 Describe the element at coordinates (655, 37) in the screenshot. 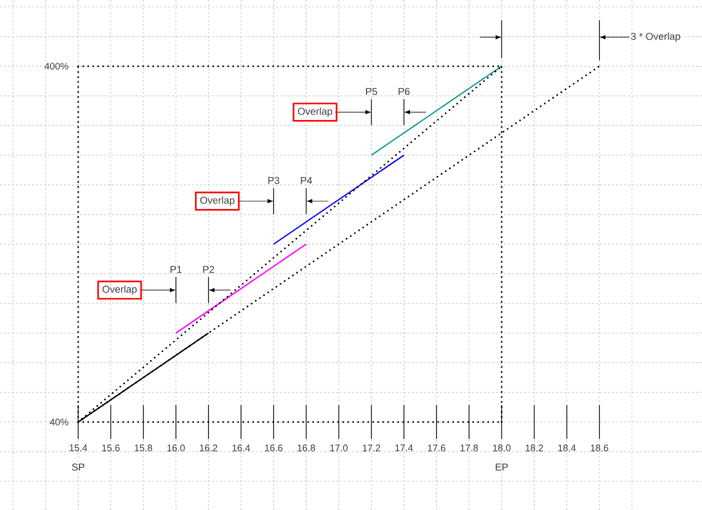

I see `annotation: 3 * Overlap` at that location.